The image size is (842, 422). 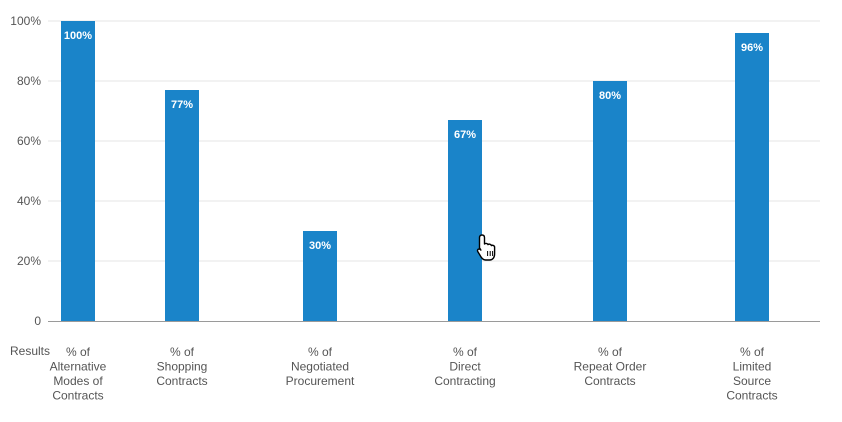 I want to click on x-tick-label: % of Shopping Contracts, so click(x=181, y=366).